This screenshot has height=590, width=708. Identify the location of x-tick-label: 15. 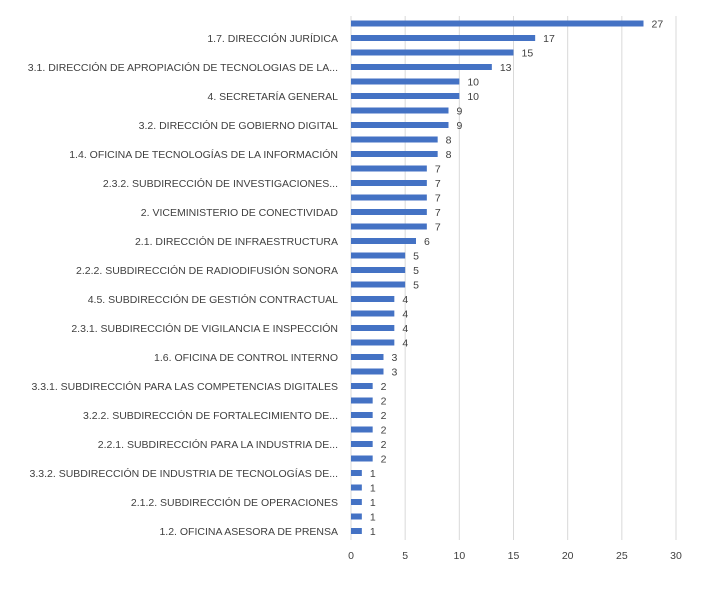
(514, 556).